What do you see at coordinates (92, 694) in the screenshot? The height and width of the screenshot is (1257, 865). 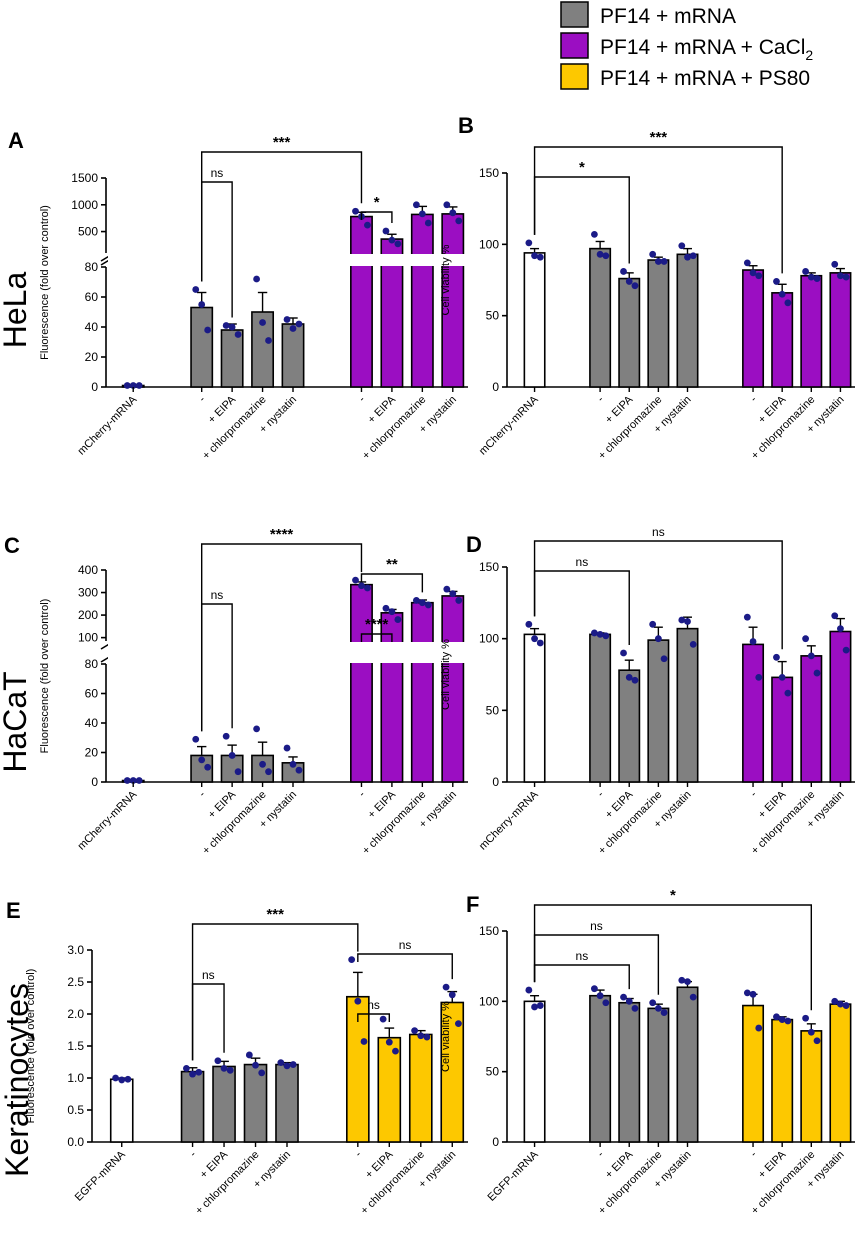 I see `y-tick-label: 60` at bounding box center [92, 694].